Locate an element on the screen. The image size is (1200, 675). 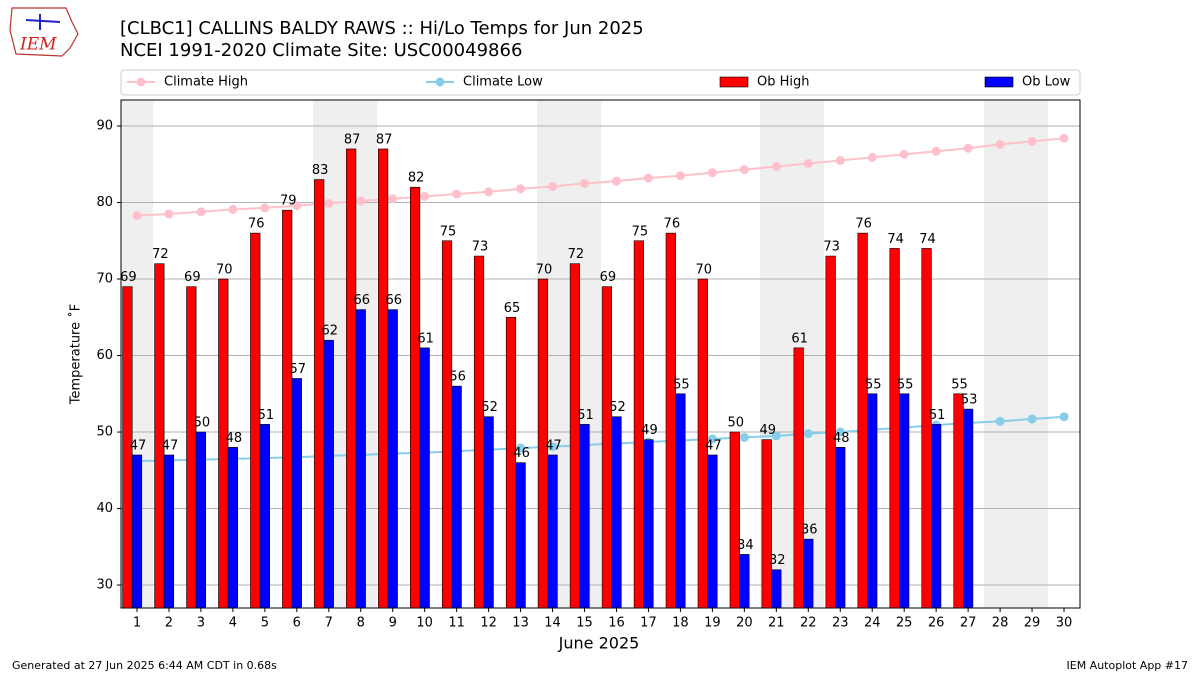
x-tick-label: 15 is located at coordinates (584, 623).